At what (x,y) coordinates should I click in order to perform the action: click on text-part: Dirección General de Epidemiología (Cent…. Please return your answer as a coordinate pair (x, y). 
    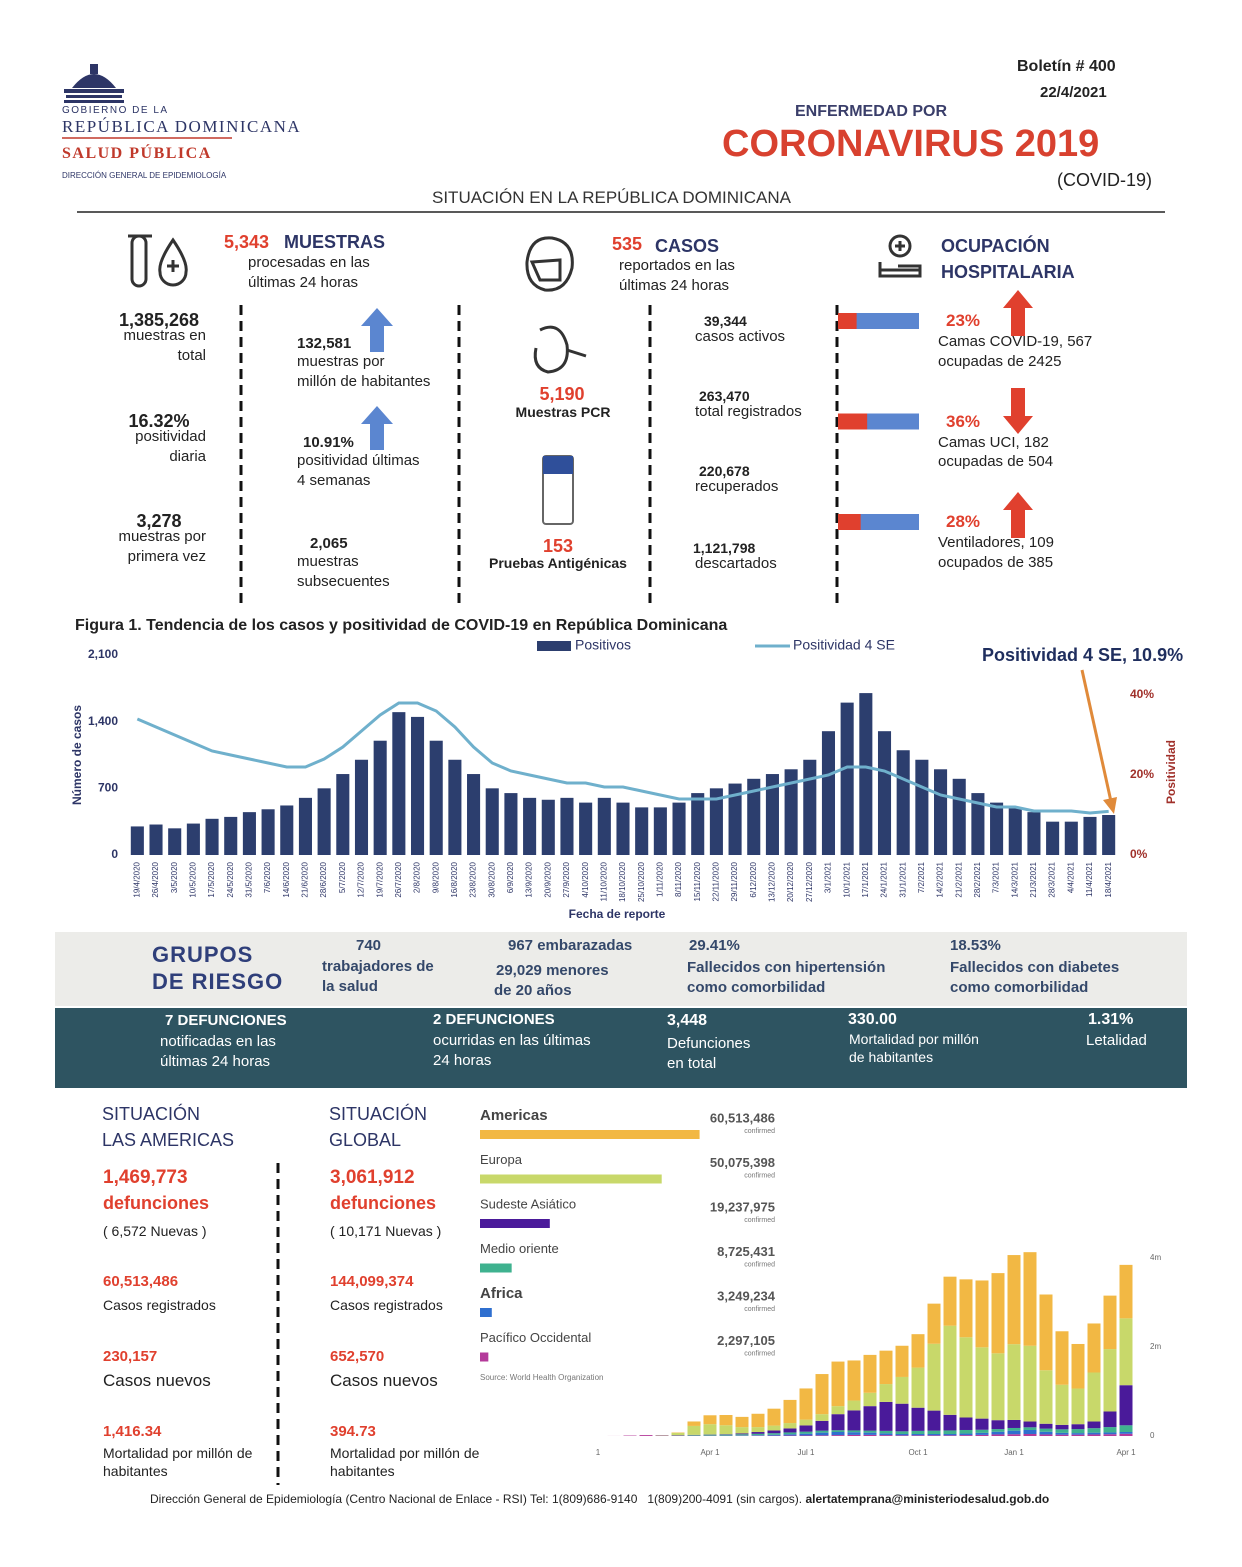
    Looking at the image, I should click on (476, 1499).